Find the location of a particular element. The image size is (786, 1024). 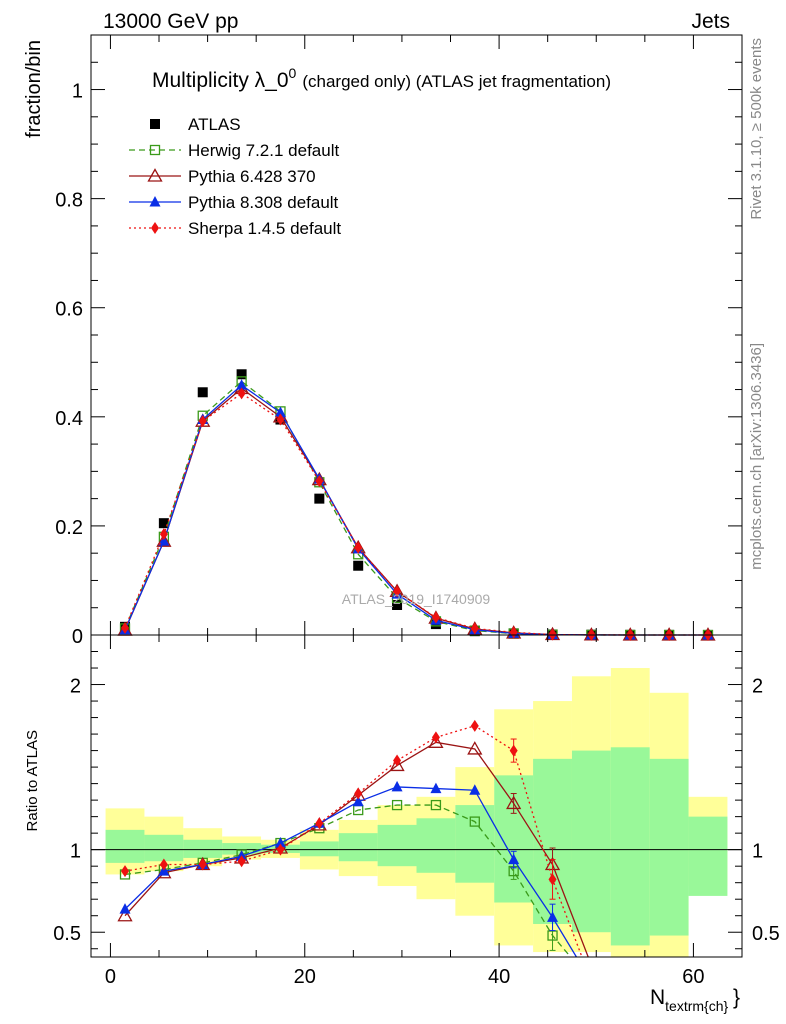

ratio-ytick-label-right: 1 is located at coordinates (757, 852).